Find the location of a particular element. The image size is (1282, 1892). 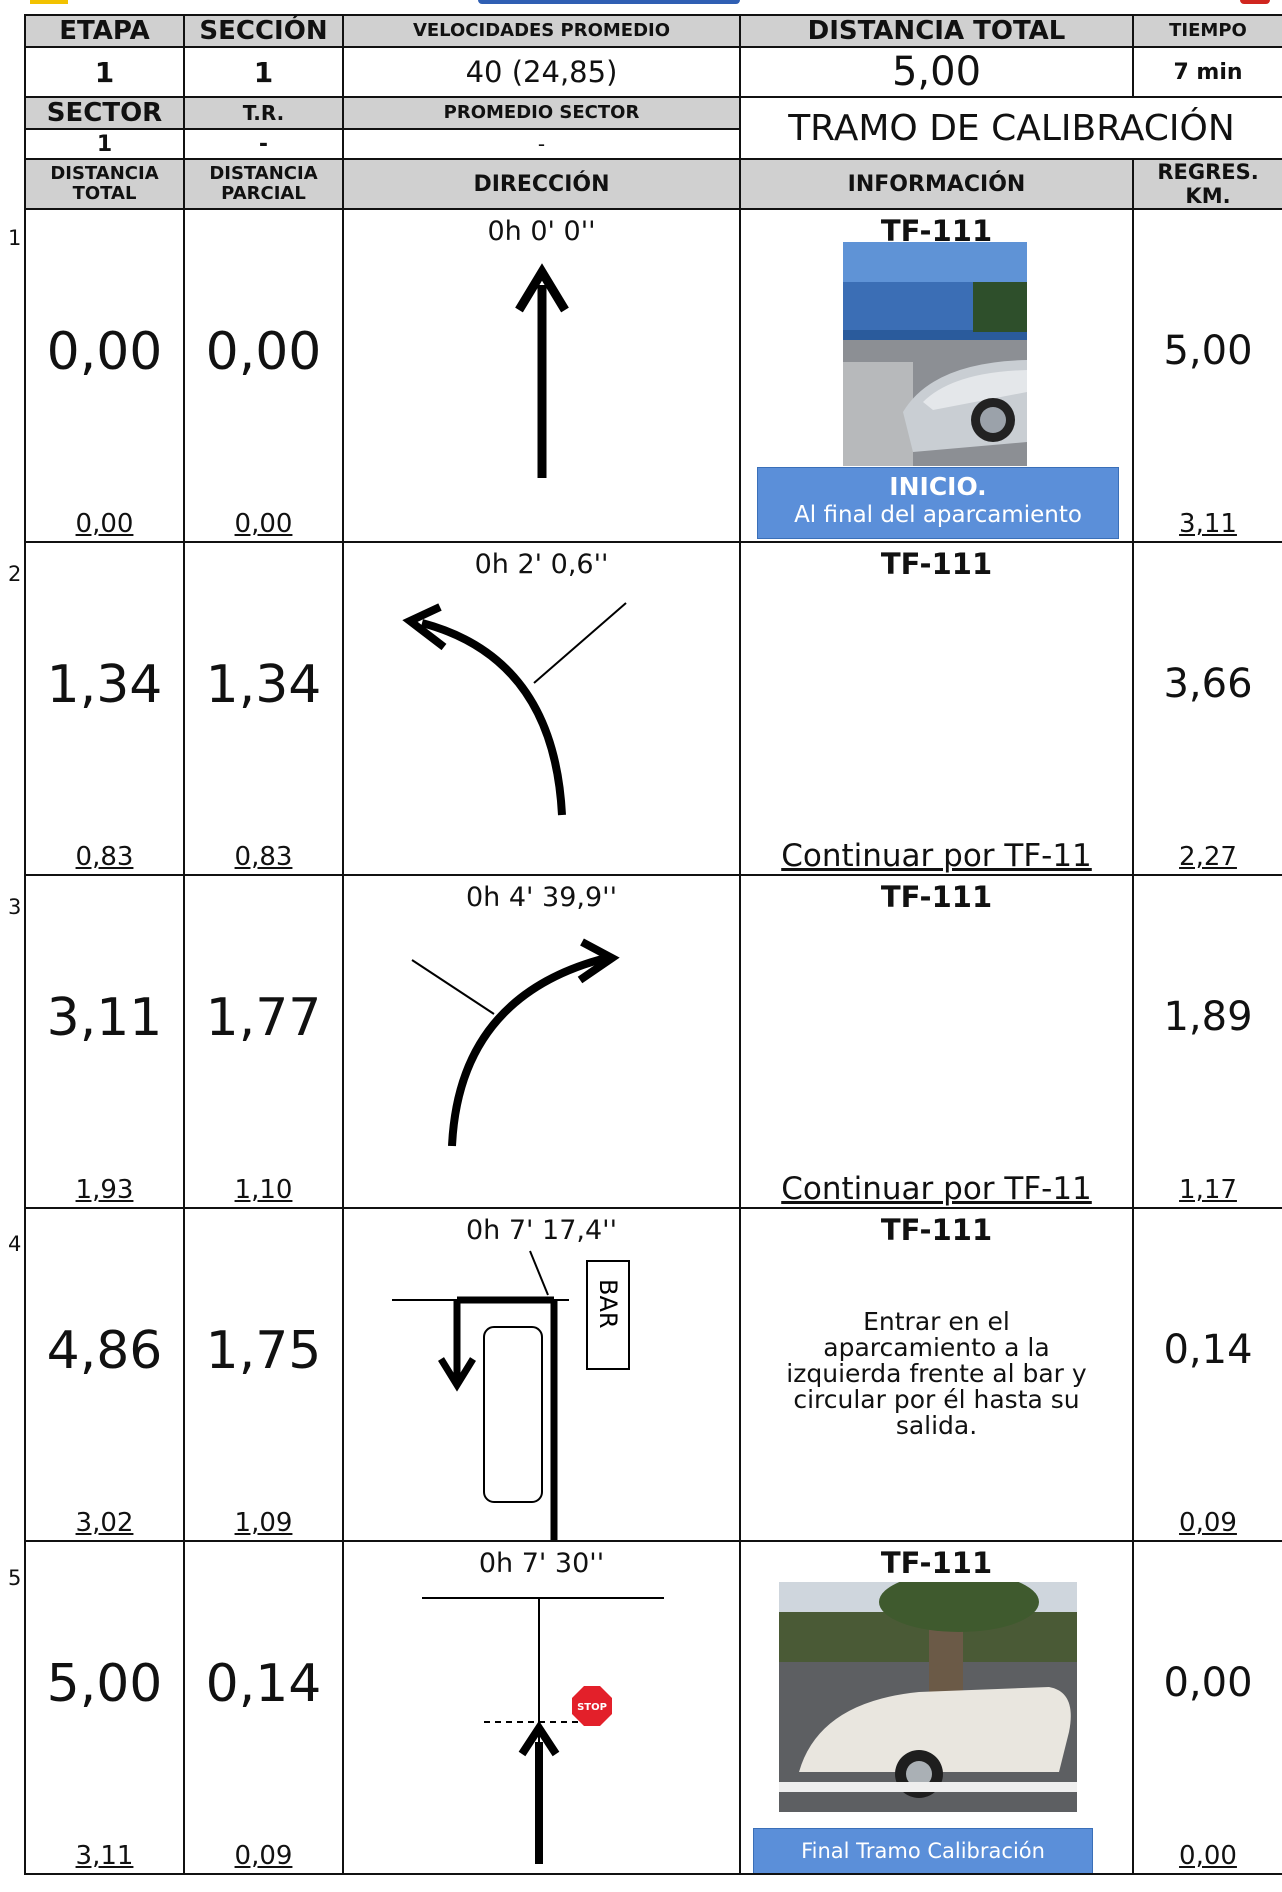

stop-sign-icon: STOP is located at coordinates (592, 1706).